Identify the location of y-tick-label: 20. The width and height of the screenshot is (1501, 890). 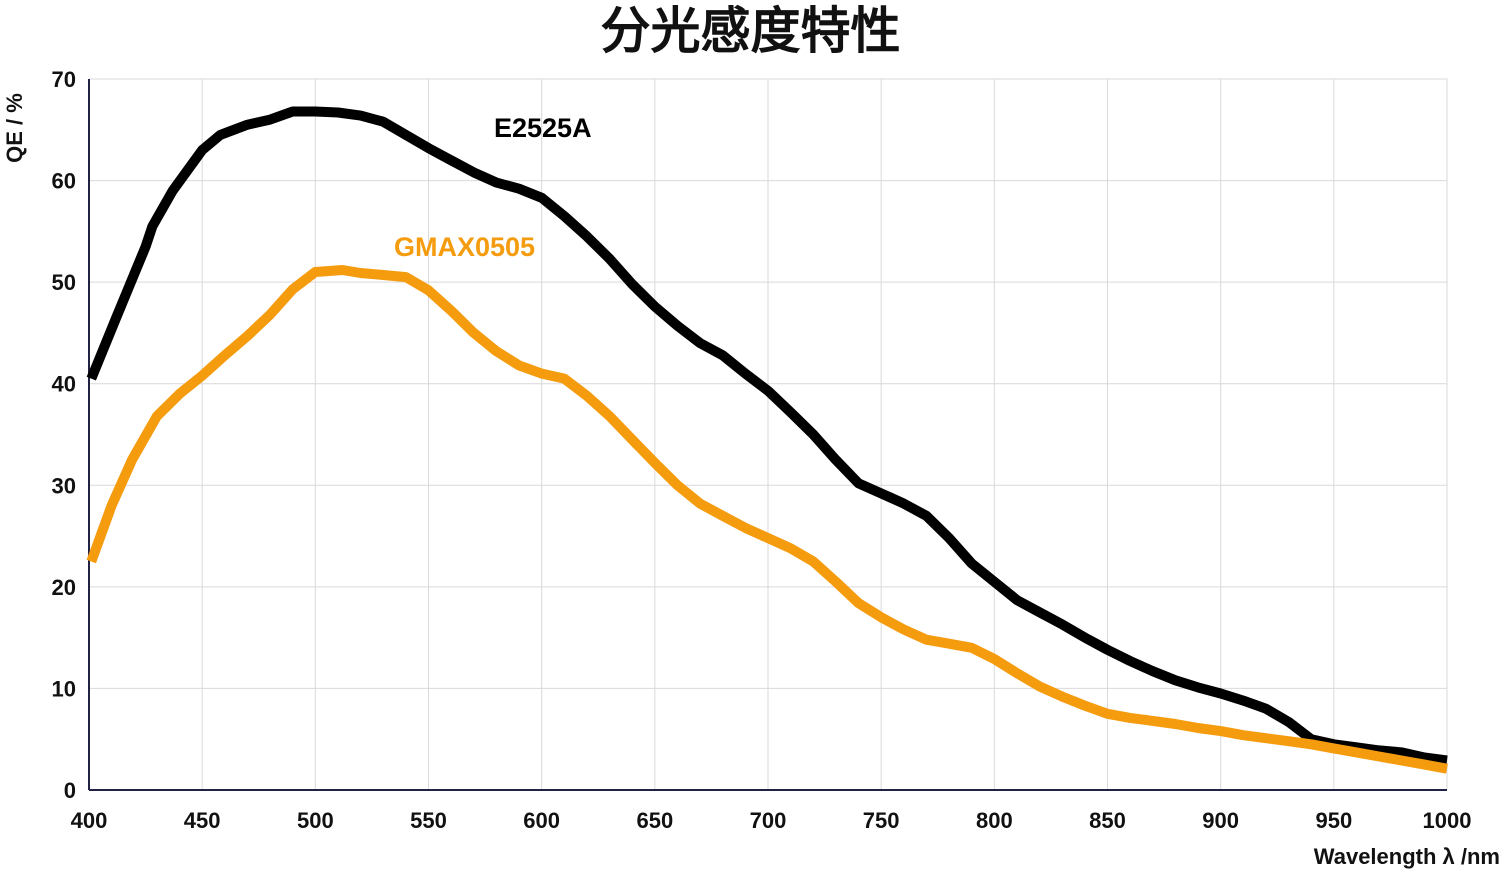
(64, 587).